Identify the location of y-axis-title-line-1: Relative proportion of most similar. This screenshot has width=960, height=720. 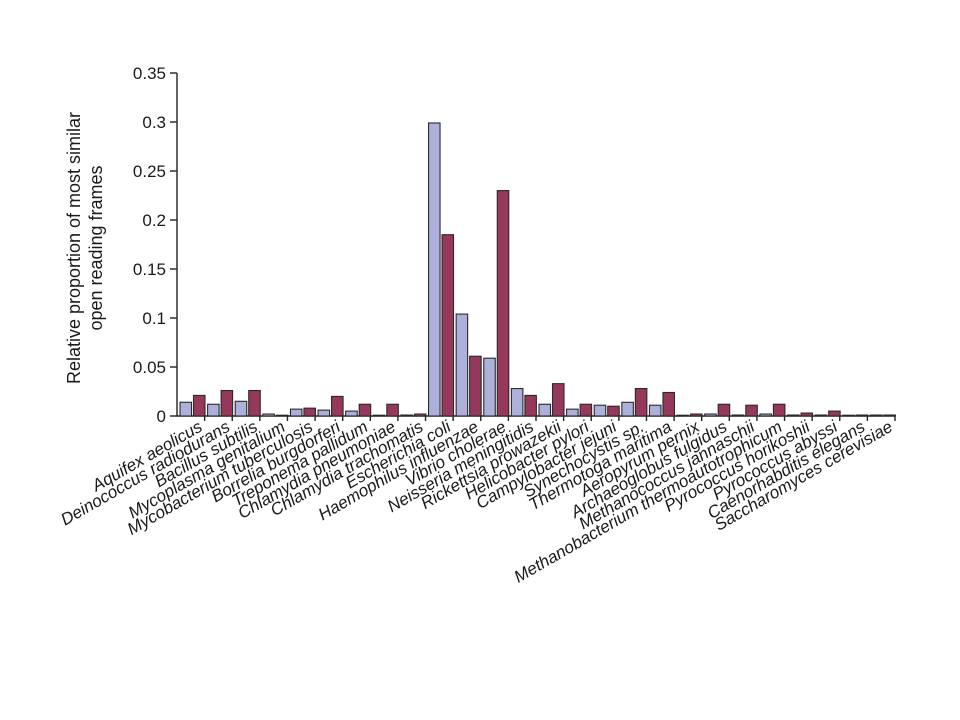
(74, 248).